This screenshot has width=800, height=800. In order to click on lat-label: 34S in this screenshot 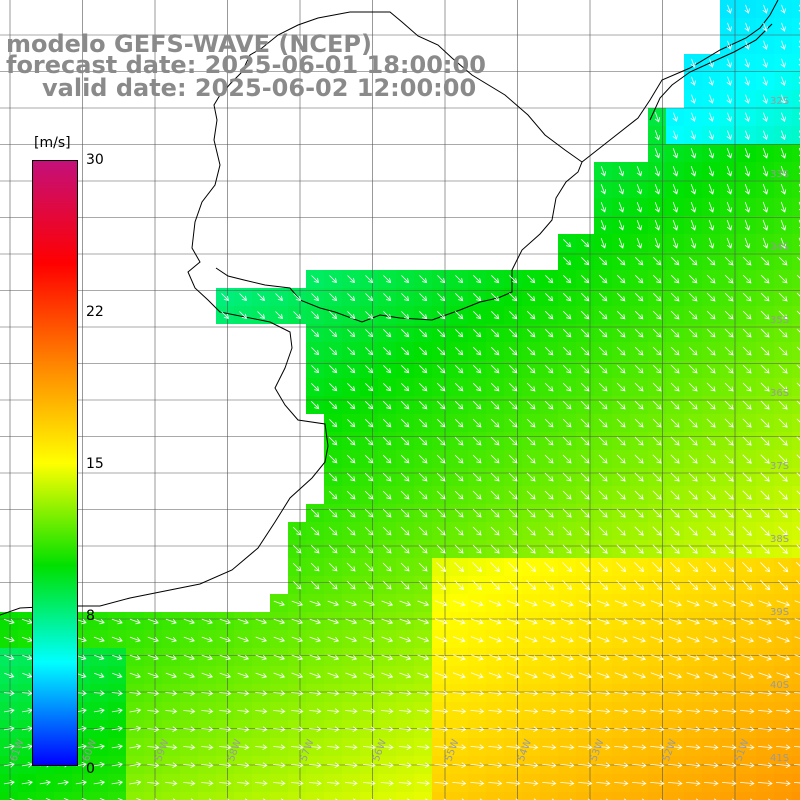, I will do `click(779, 247)`.